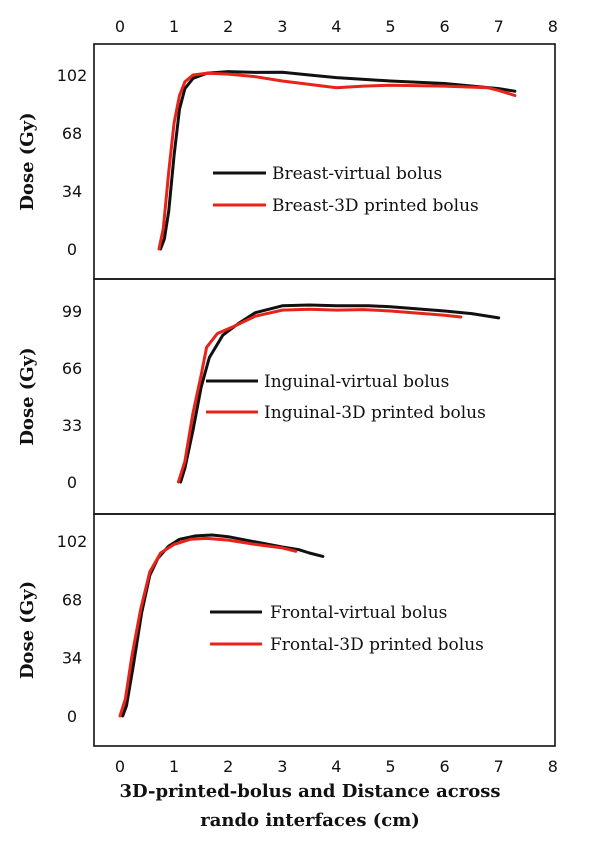 This screenshot has height=850, width=600. What do you see at coordinates (72, 368) in the screenshot?
I see `y-tick-label: 66` at bounding box center [72, 368].